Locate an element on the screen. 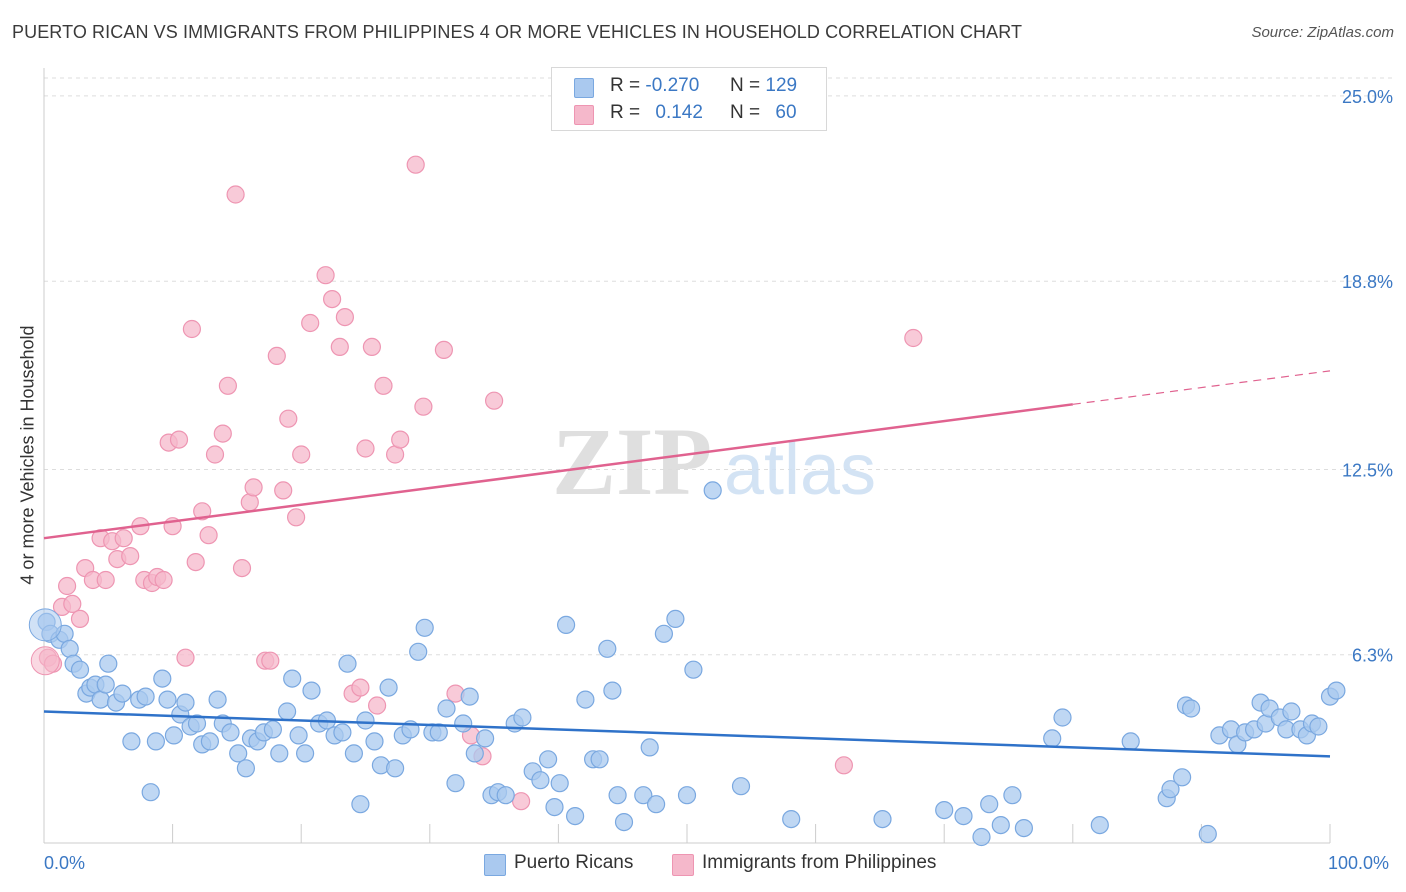 This screenshot has width=1406, height=892. watermark: ZIP atlas is located at coordinates (714, 461).